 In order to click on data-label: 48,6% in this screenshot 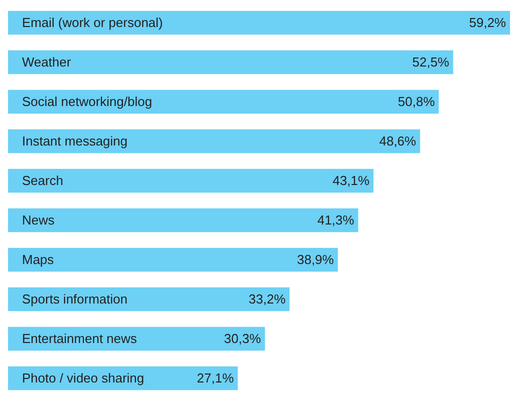, I will do `click(398, 140)`.